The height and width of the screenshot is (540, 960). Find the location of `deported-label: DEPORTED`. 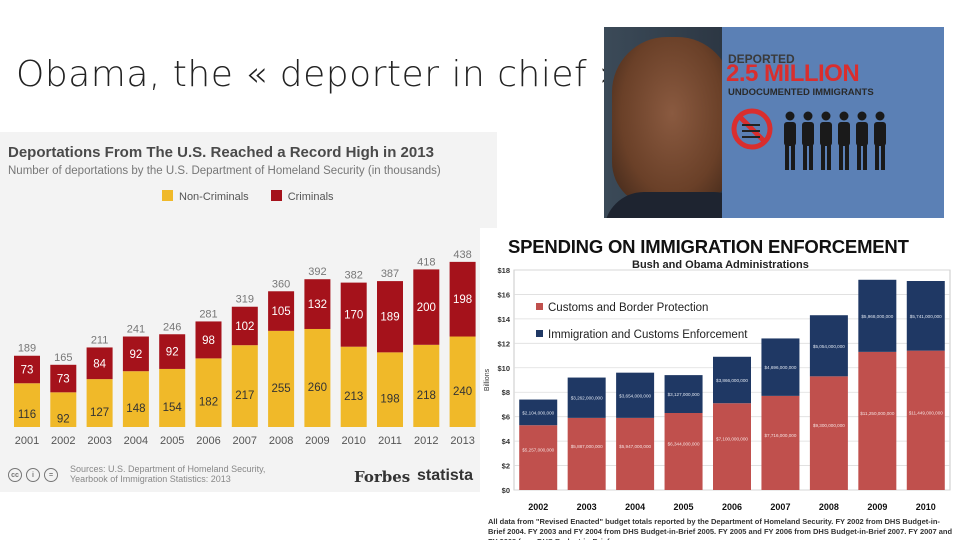

deported-label: DEPORTED is located at coordinates (761, 59).